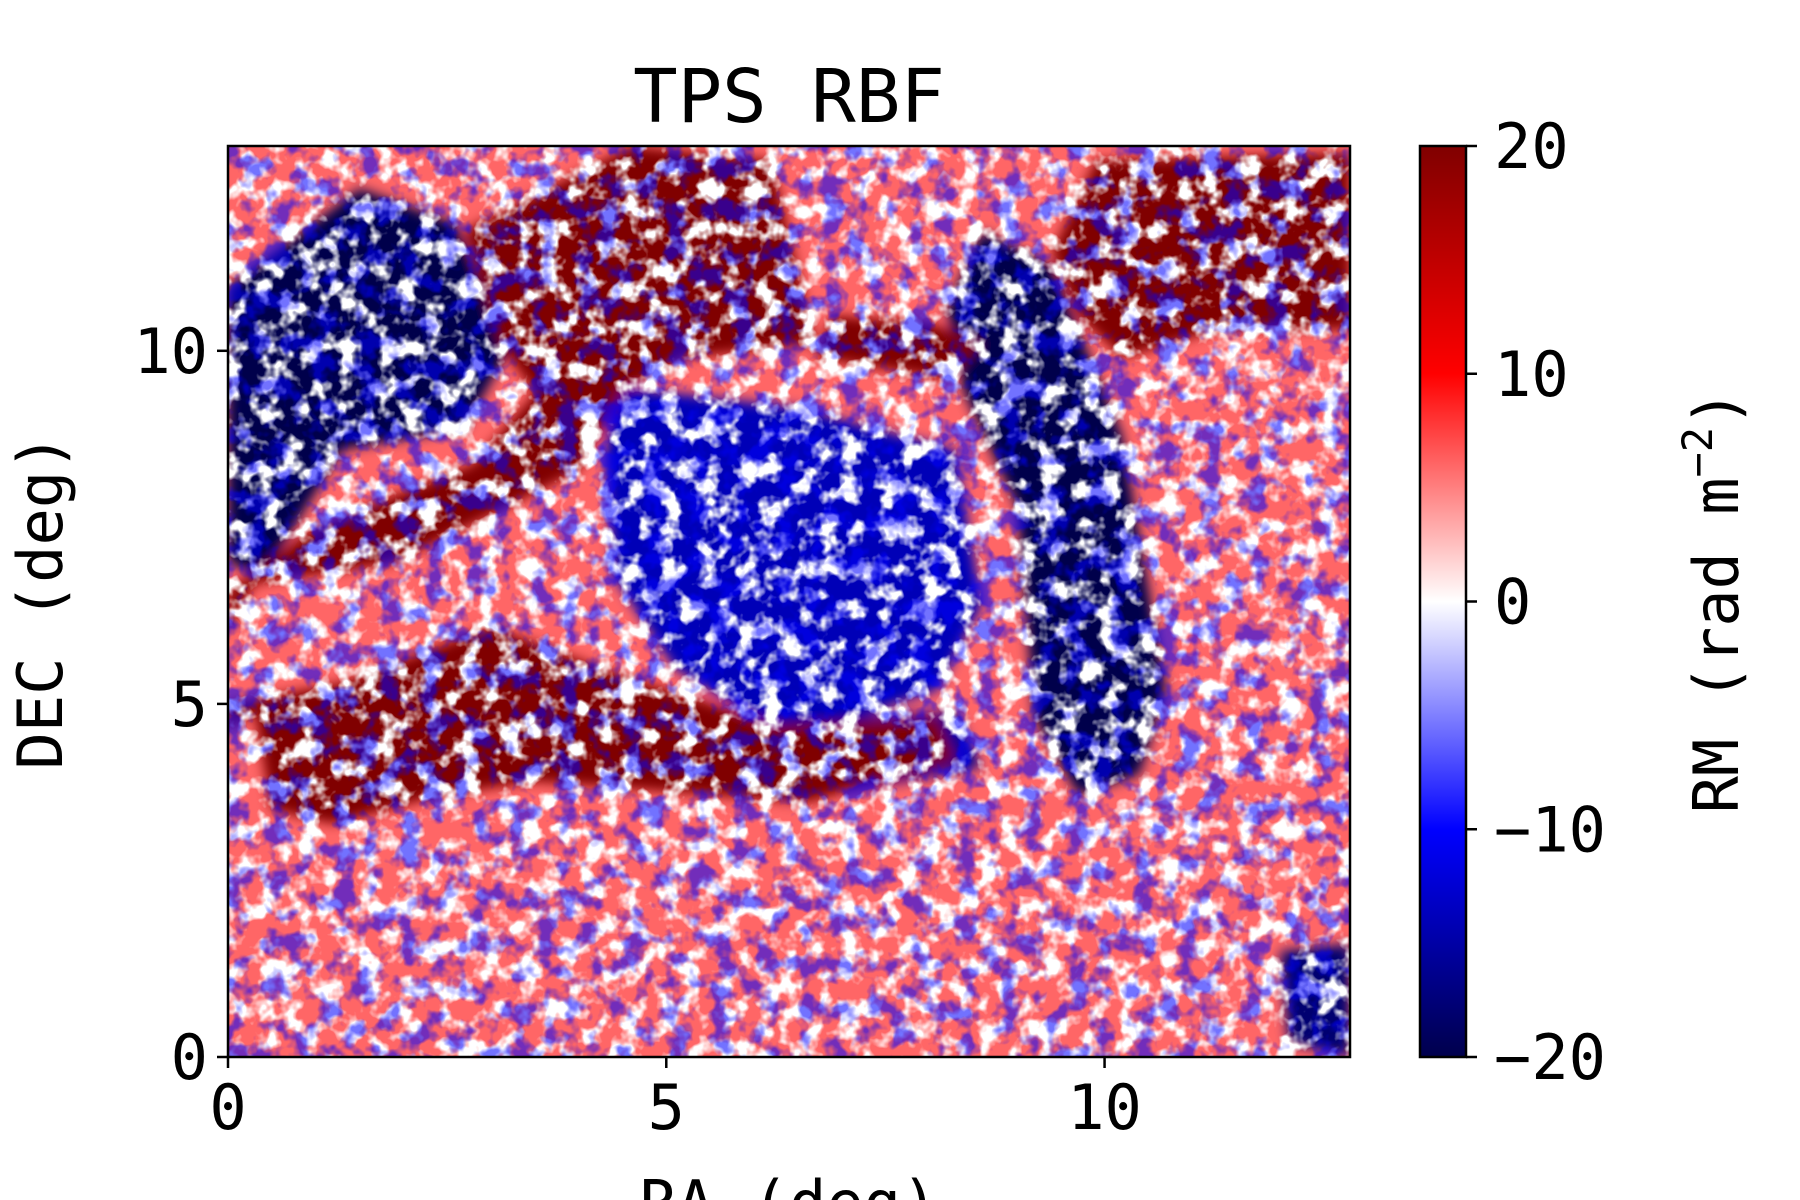 Image resolution: width=1800 pixels, height=1200 pixels. What do you see at coordinates (189, 704) in the screenshot?
I see `y-tick-label-1: 5` at bounding box center [189, 704].